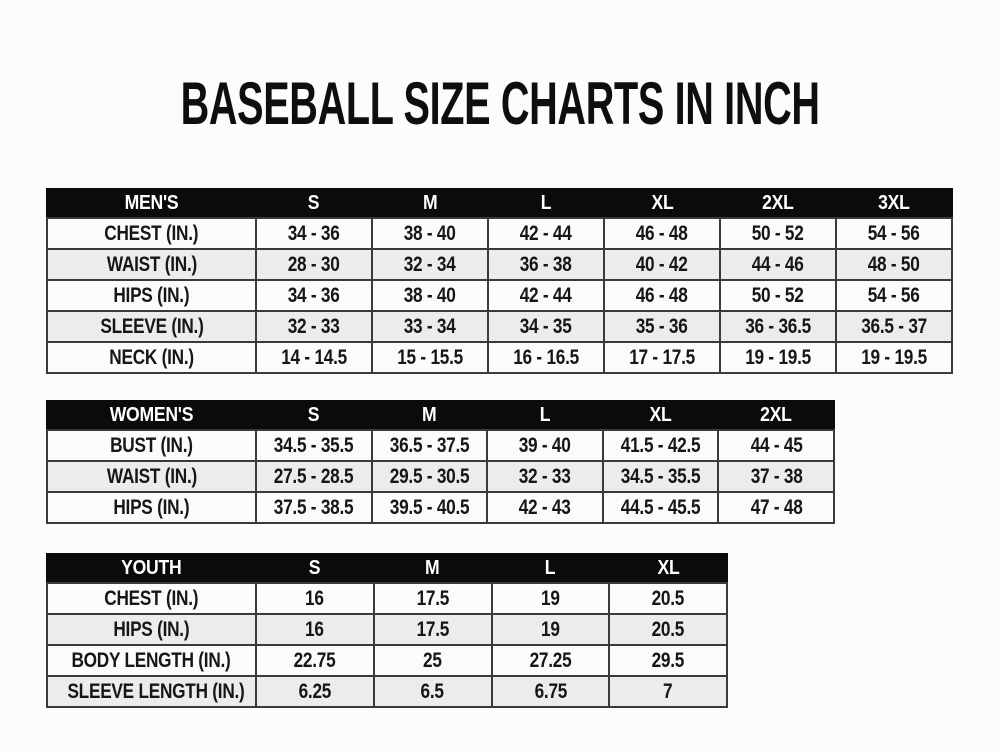 The height and width of the screenshot is (752, 1000). I want to click on size-value-text: 50 - 52, so click(778, 295).